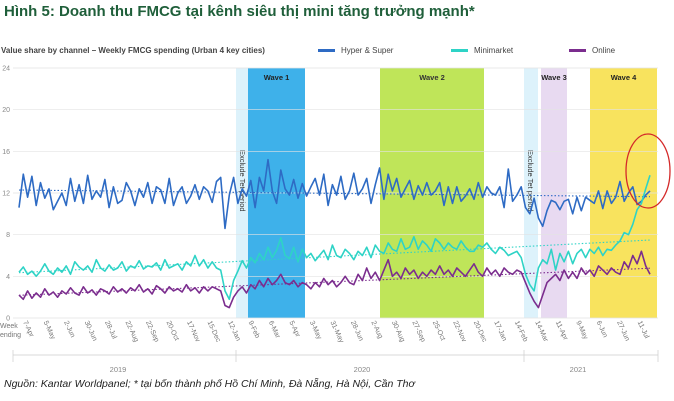 This screenshot has height=401, width=674. Describe the element at coordinates (432, 77) in the screenshot. I see `wave-label: Wave 2` at that location.